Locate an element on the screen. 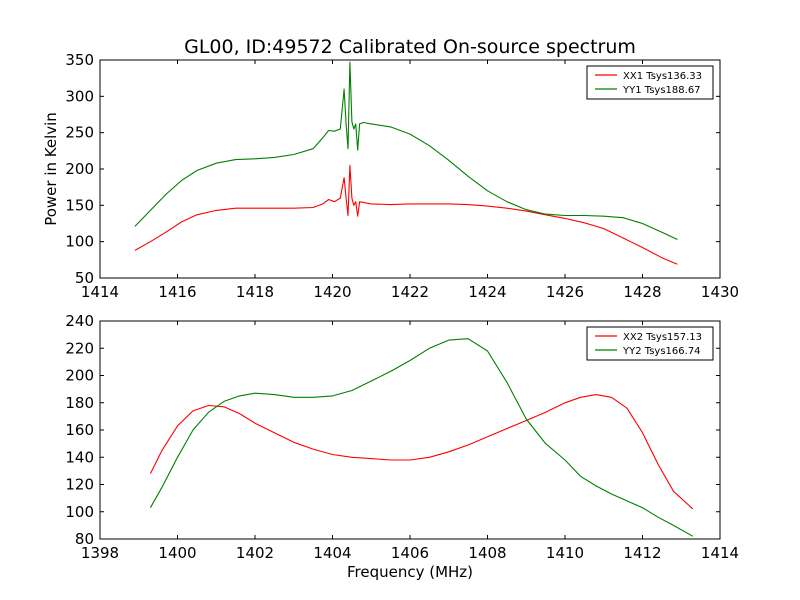 Image resolution: width=800 pixels, height=600 pixels. x-tick-label: 1416 is located at coordinates (177, 292).